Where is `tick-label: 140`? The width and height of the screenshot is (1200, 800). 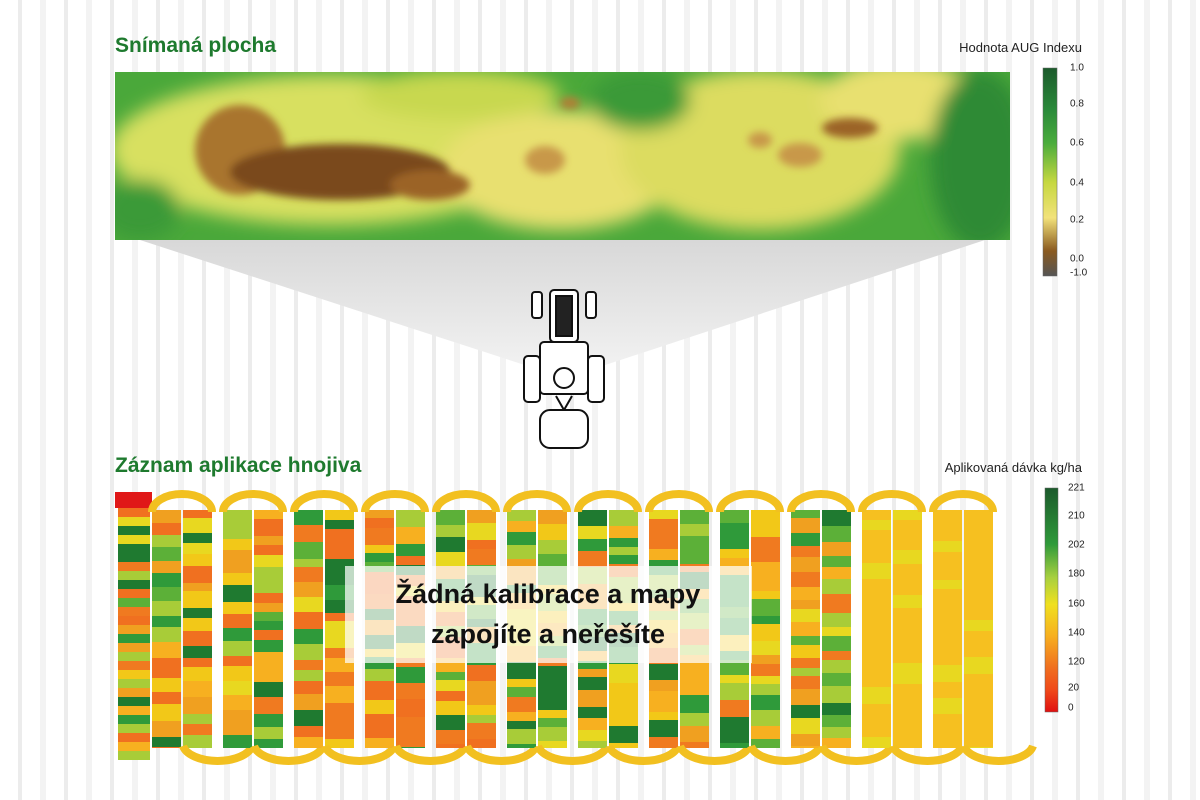 tick-label: 140 is located at coordinates (1076, 633).